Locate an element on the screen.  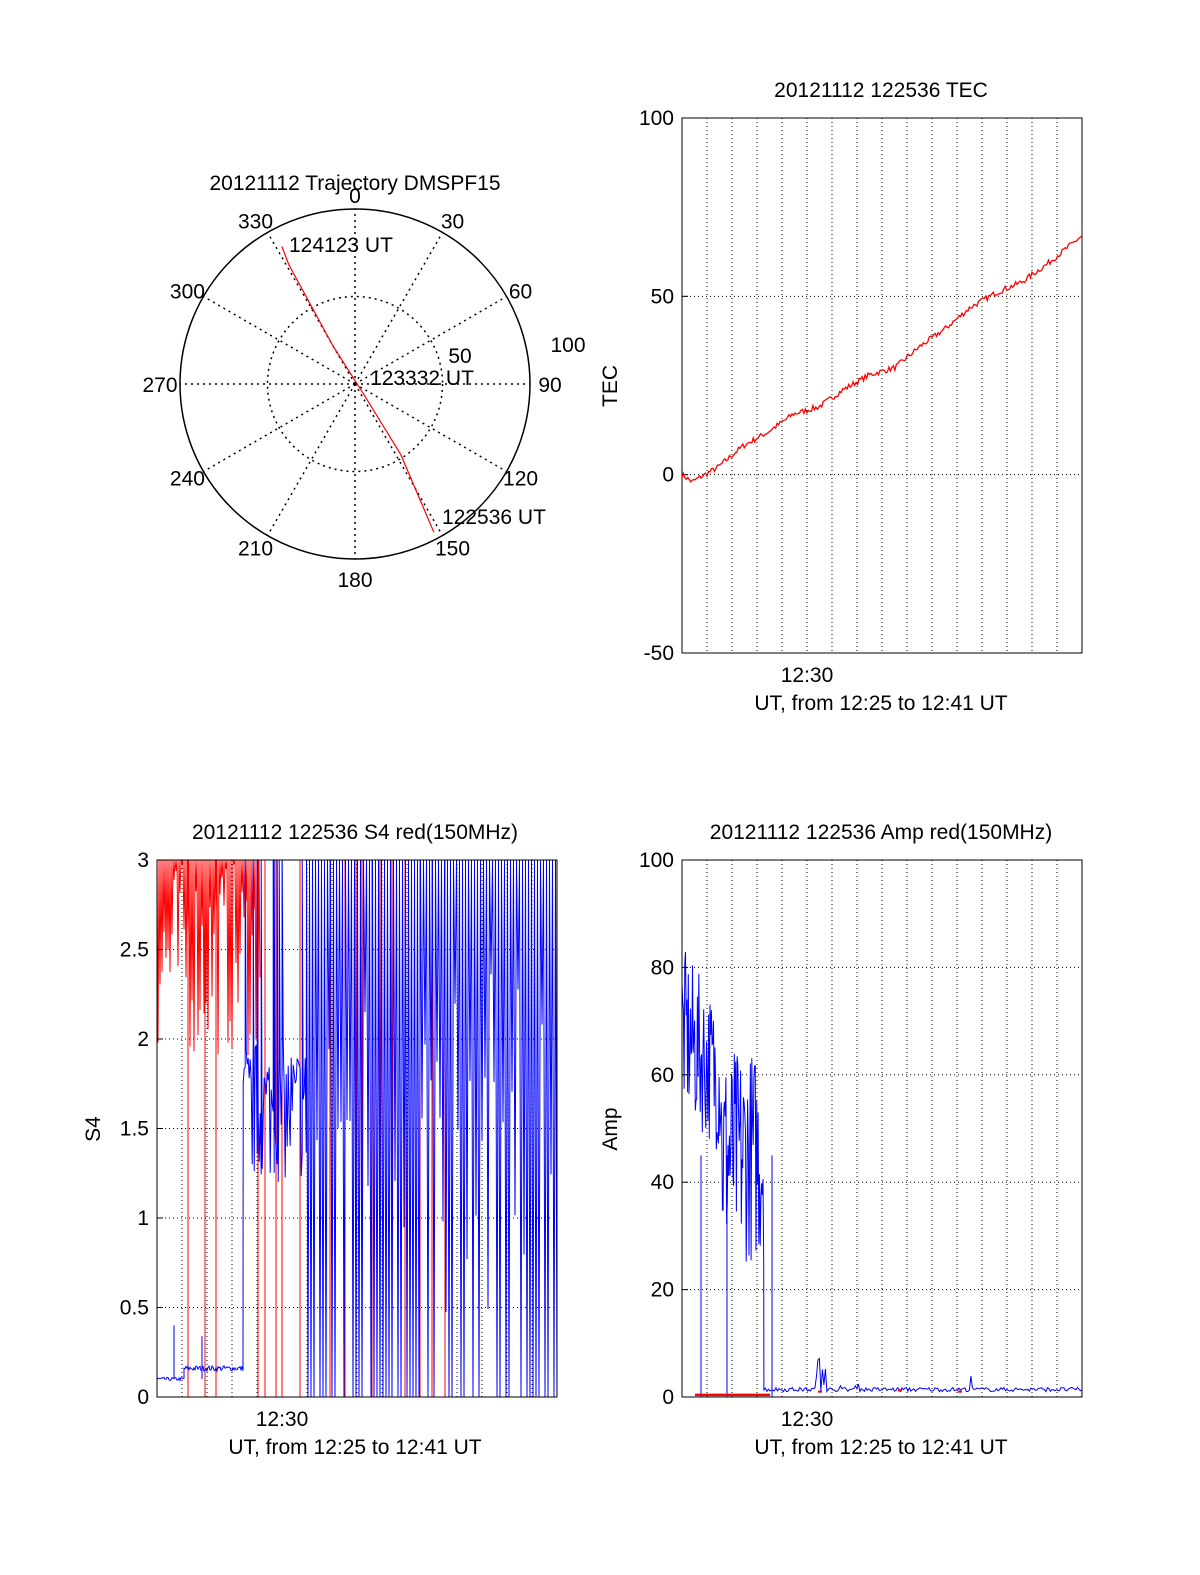
amp-ytick-label: 20 is located at coordinates (662, 1290).